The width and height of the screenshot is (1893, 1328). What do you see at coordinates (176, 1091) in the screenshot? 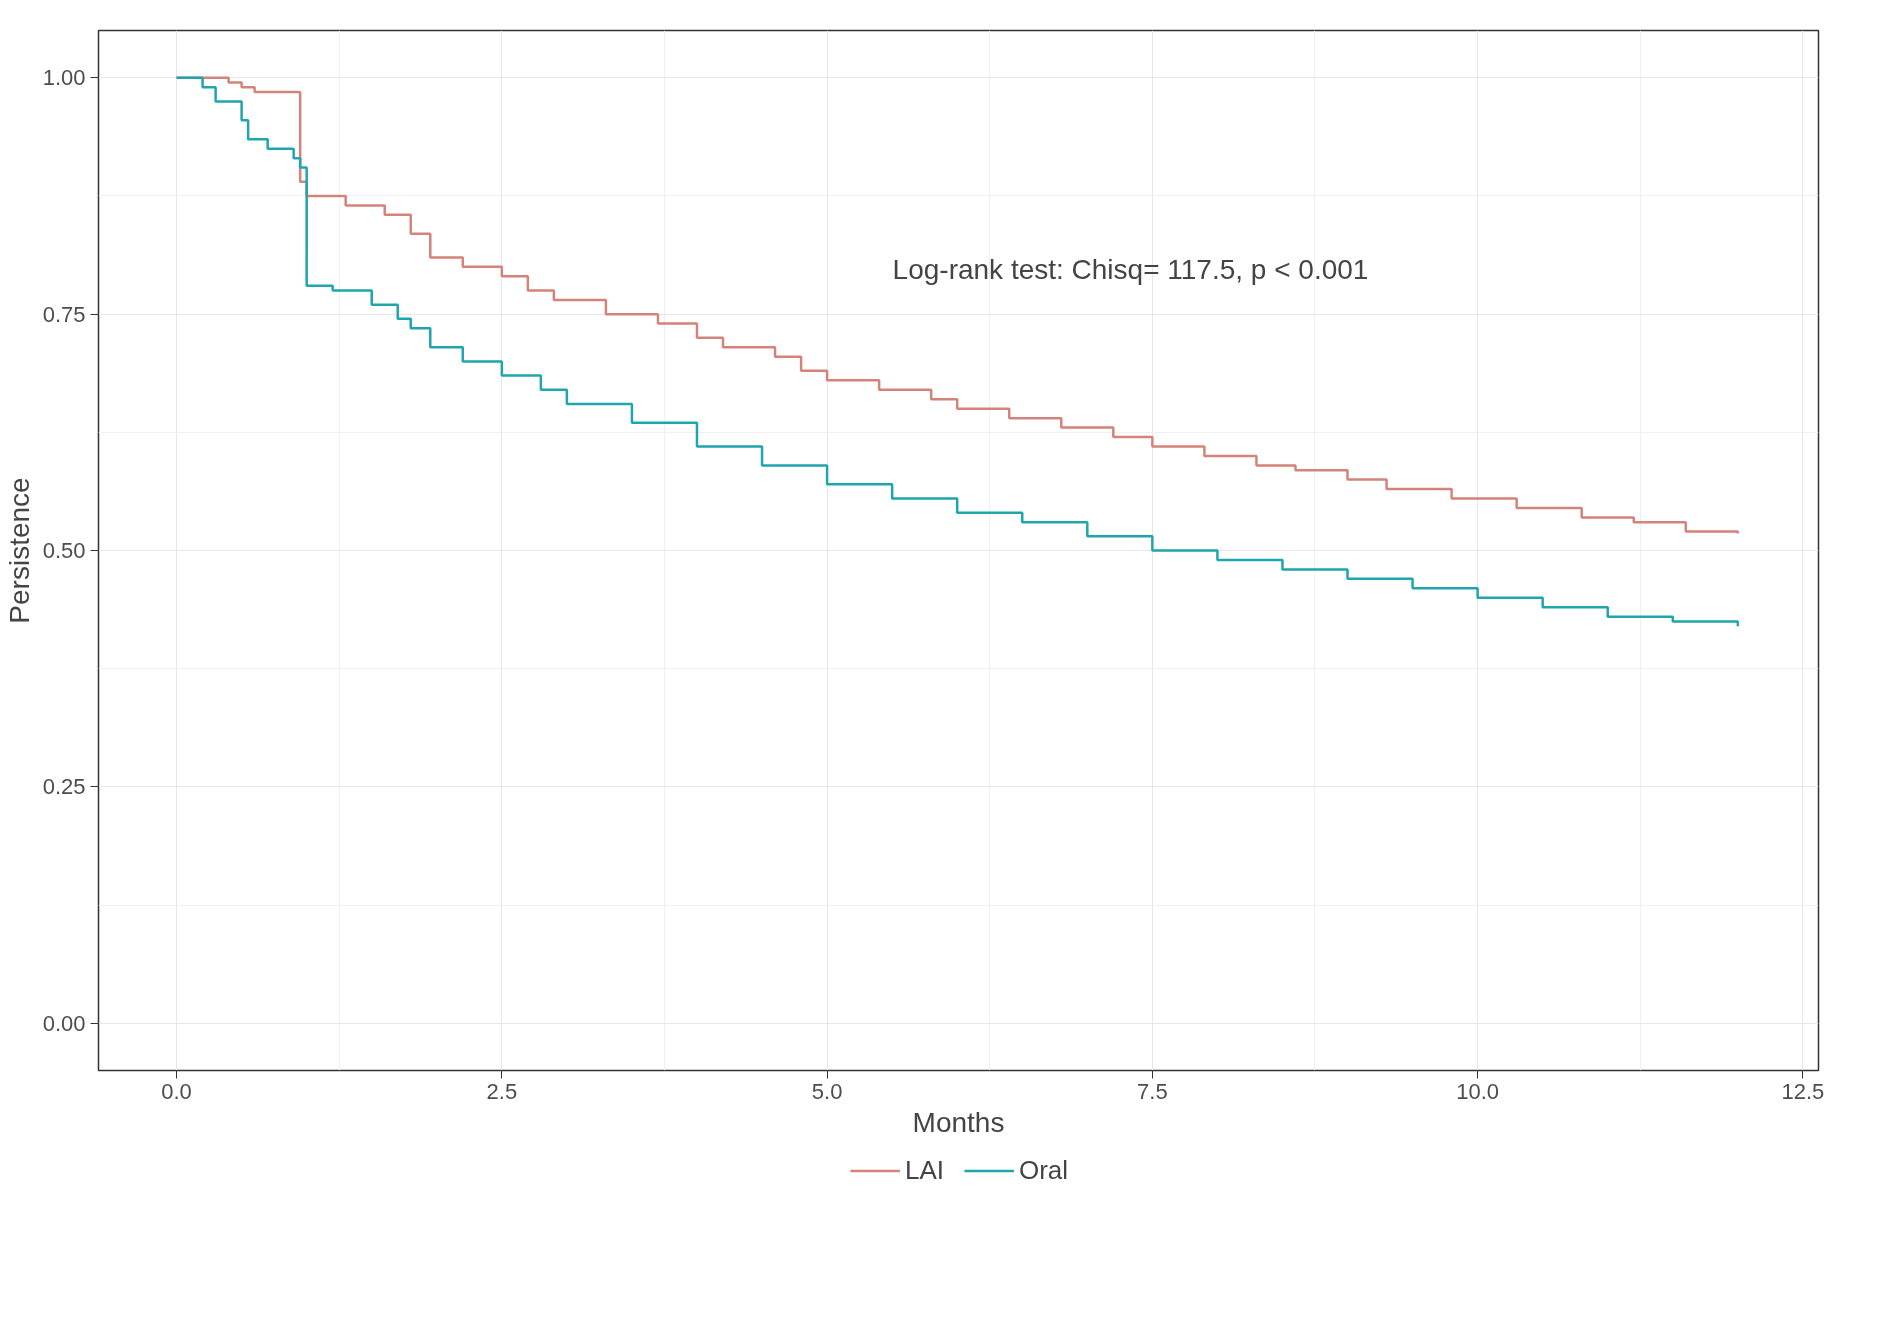
I see `x-tick-label: 0.0` at bounding box center [176, 1091].